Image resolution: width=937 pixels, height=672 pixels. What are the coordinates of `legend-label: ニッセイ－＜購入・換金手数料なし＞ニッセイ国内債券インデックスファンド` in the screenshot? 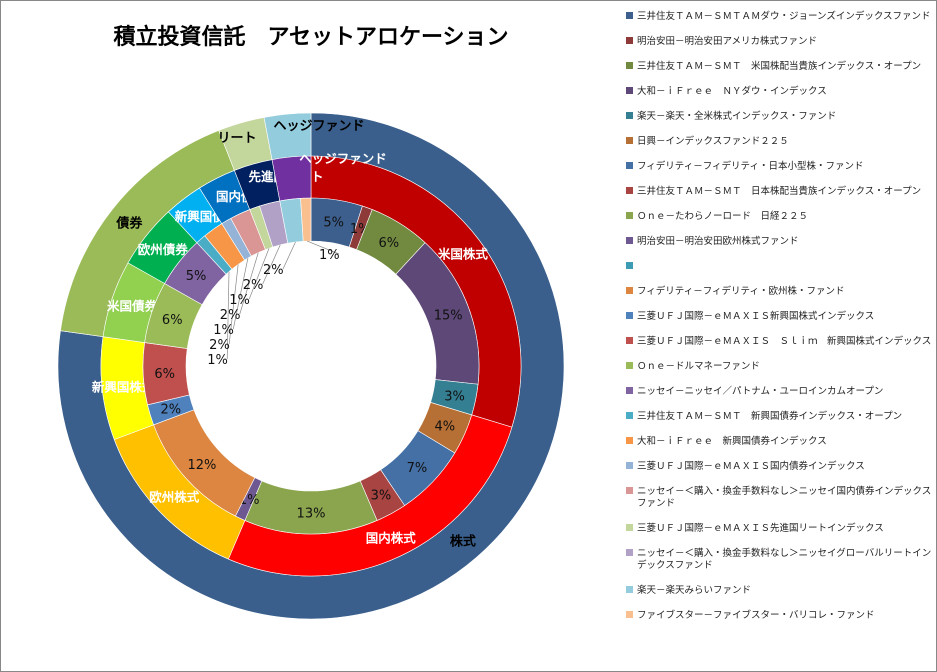 It's located at (784, 497).